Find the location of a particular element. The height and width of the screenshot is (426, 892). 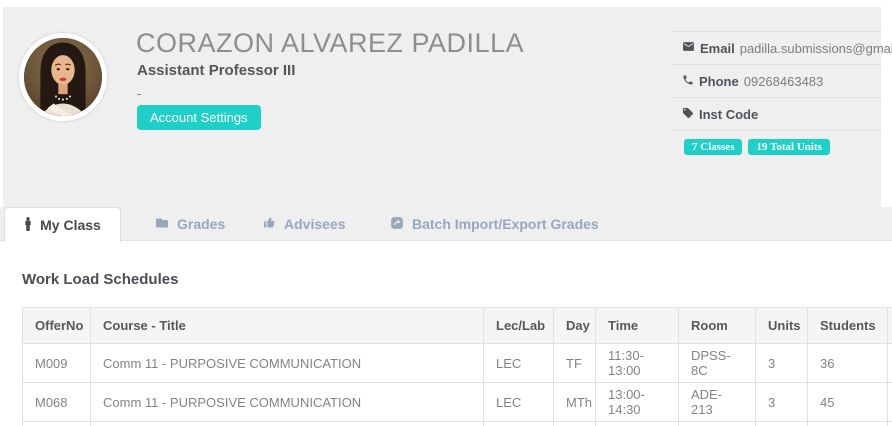

table-row is located at coordinates (457, 423).